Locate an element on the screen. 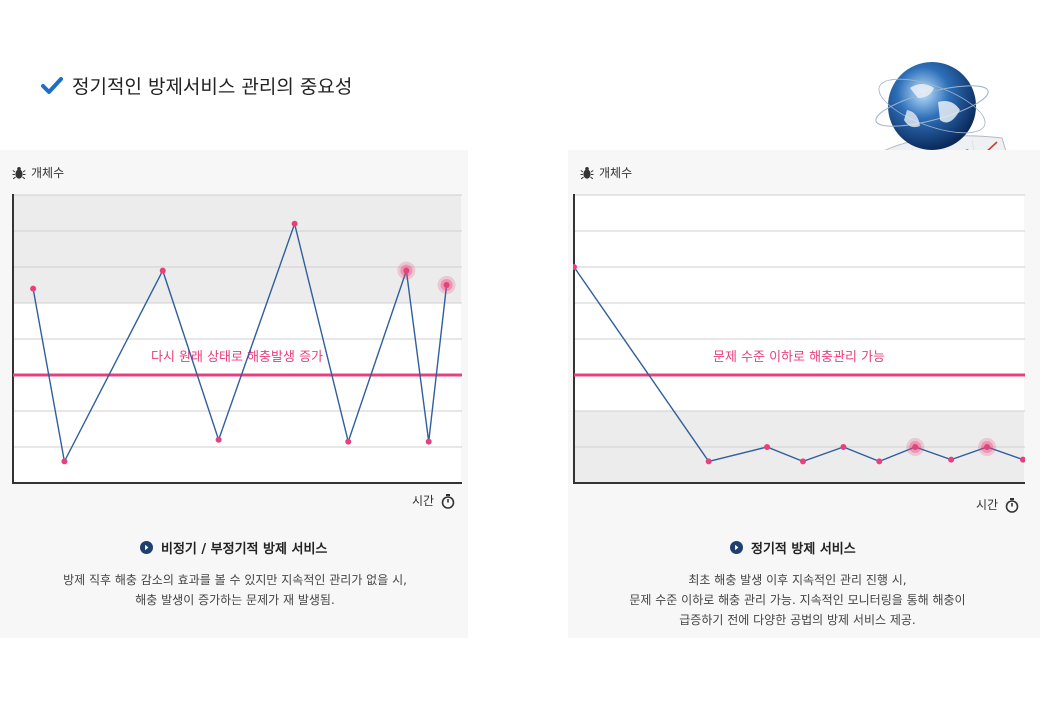 Image resolution: width=1040 pixels, height=720 pixels. checkmark-icon is located at coordinates (52, 85).